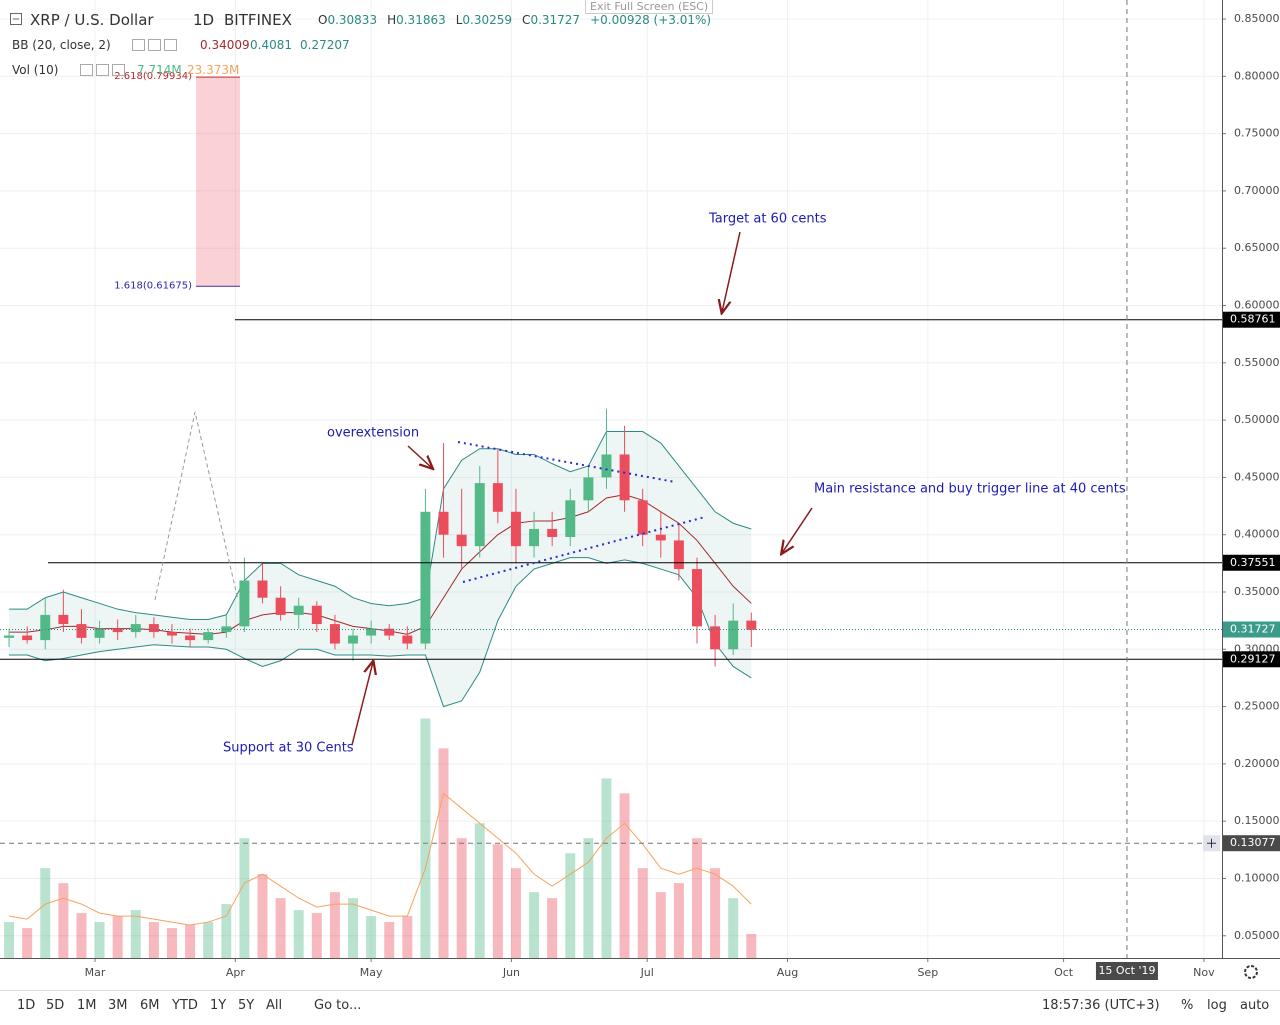 The width and height of the screenshot is (1280, 1025). I want to click on y-tick-label: 0.25000, so click(1257, 706).